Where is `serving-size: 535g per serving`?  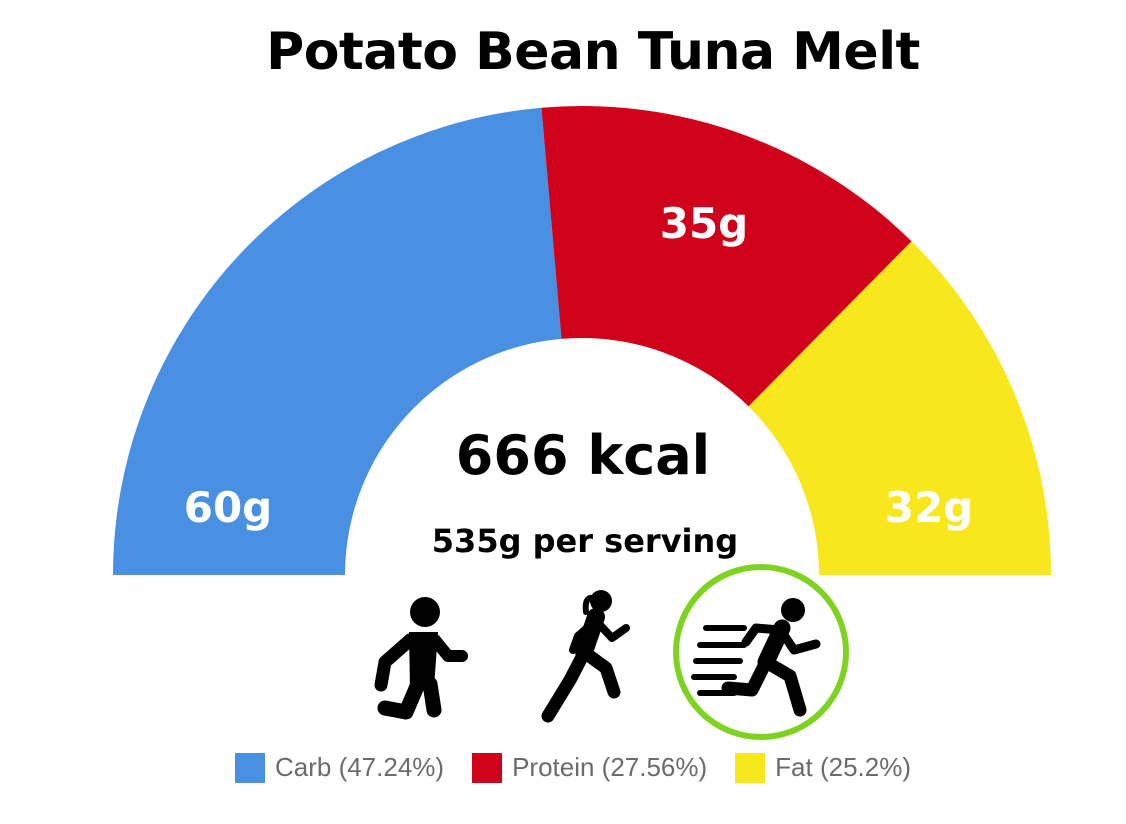 serving-size: 535g per serving is located at coordinates (585, 541).